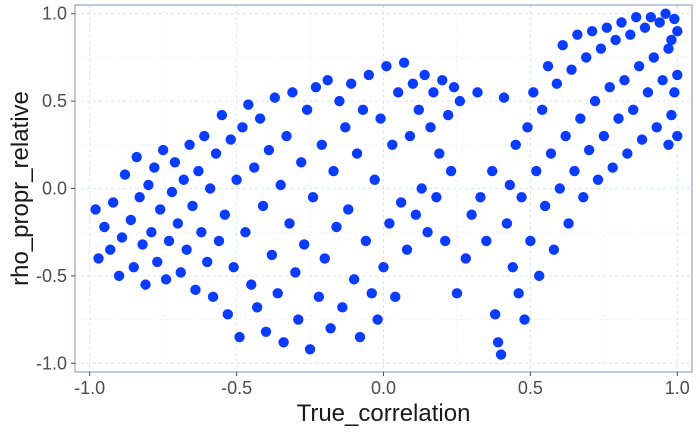 The height and width of the screenshot is (432, 700). What do you see at coordinates (530, 388) in the screenshot?
I see `x-tick-label: 0.5` at bounding box center [530, 388].